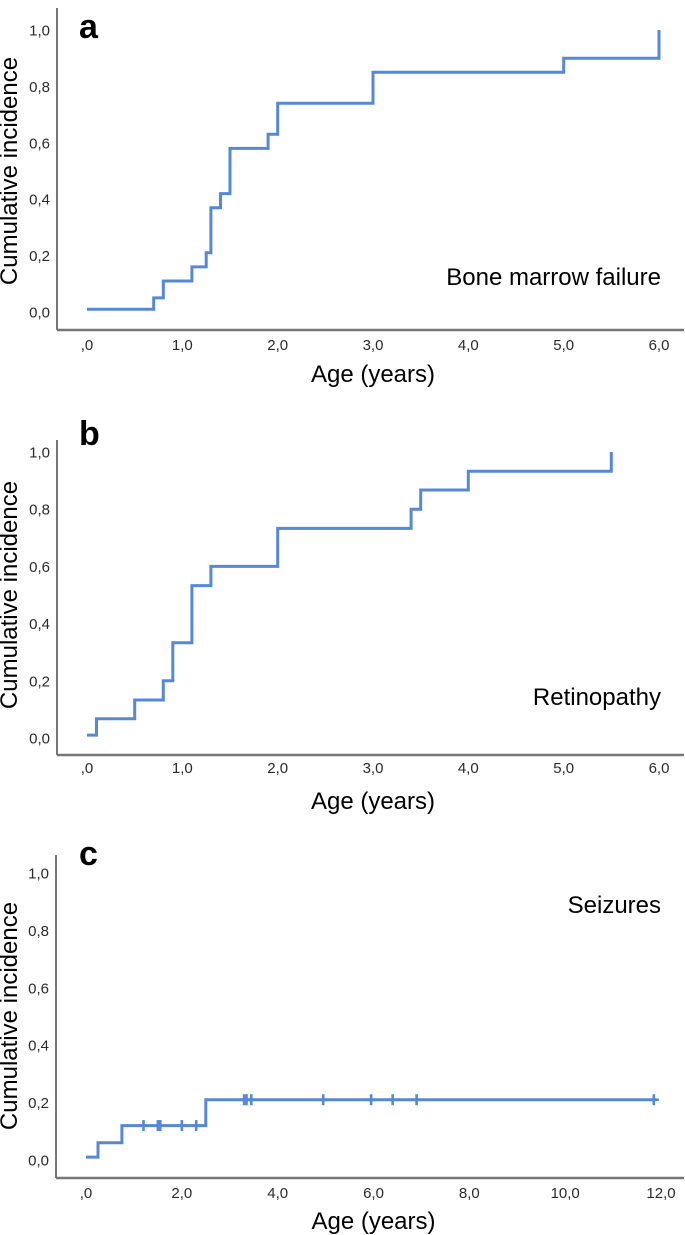  I want to click on panel-letter: a, so click(89, 27).